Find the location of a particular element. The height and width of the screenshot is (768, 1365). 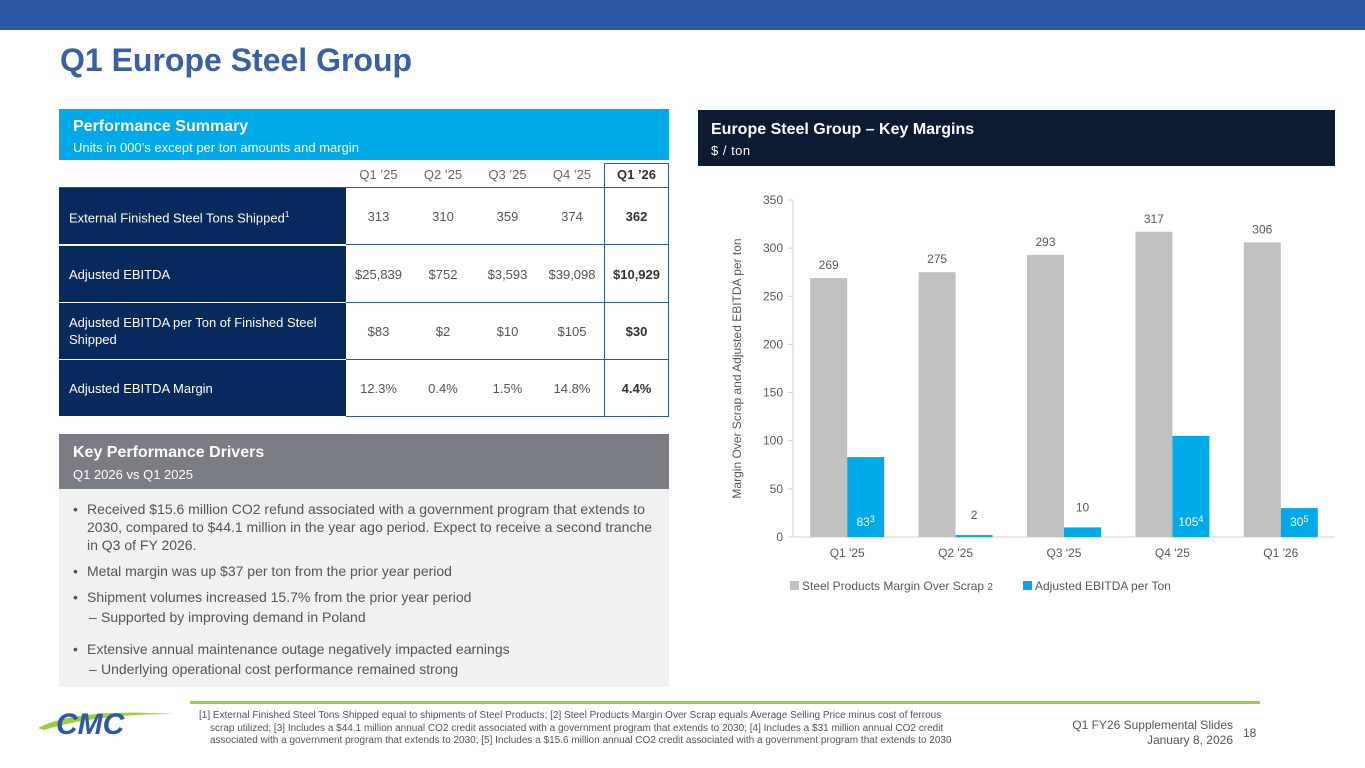

table-cell: 313 is located at coordinates (378, 216).